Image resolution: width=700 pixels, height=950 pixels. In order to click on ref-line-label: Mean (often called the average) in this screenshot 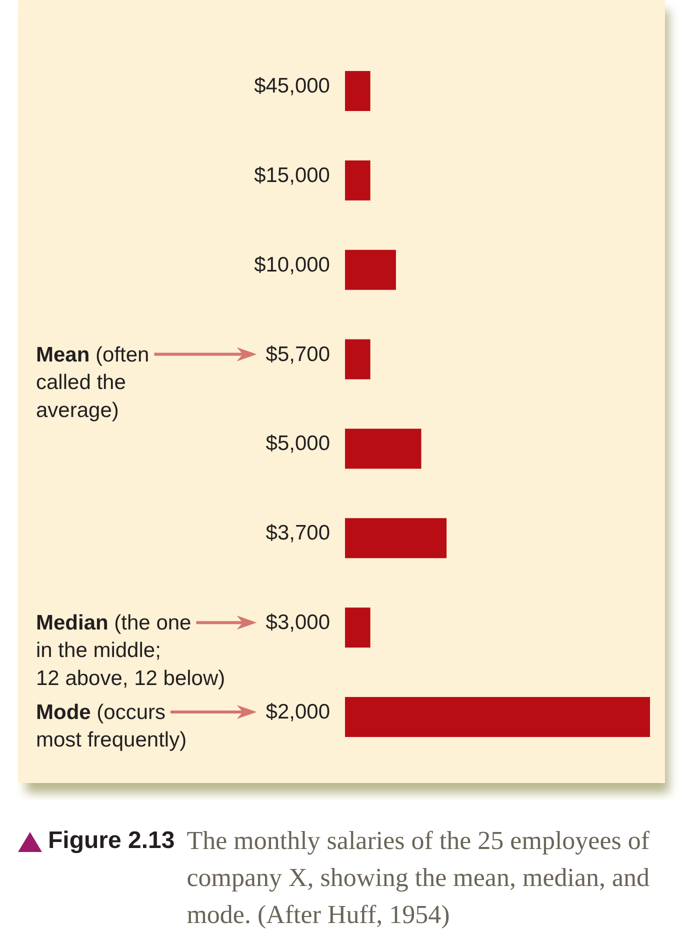, I will do `click(93, 382)`.